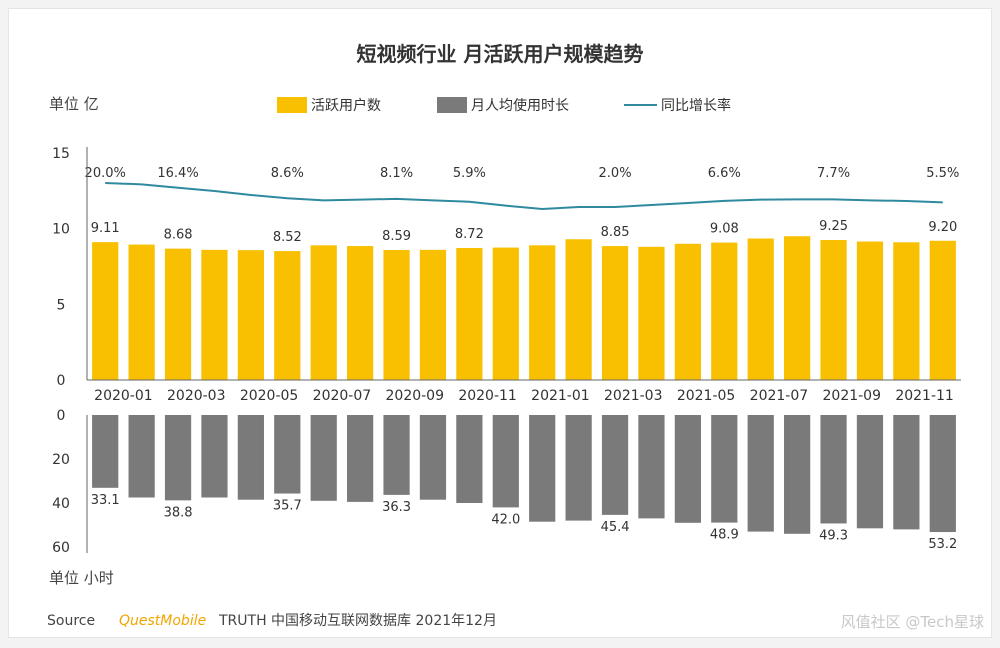  What do you see at coordinates (724, 229) in the screenshot?
I see `users-value-label: 9.08` at bounding box center [724, 229].